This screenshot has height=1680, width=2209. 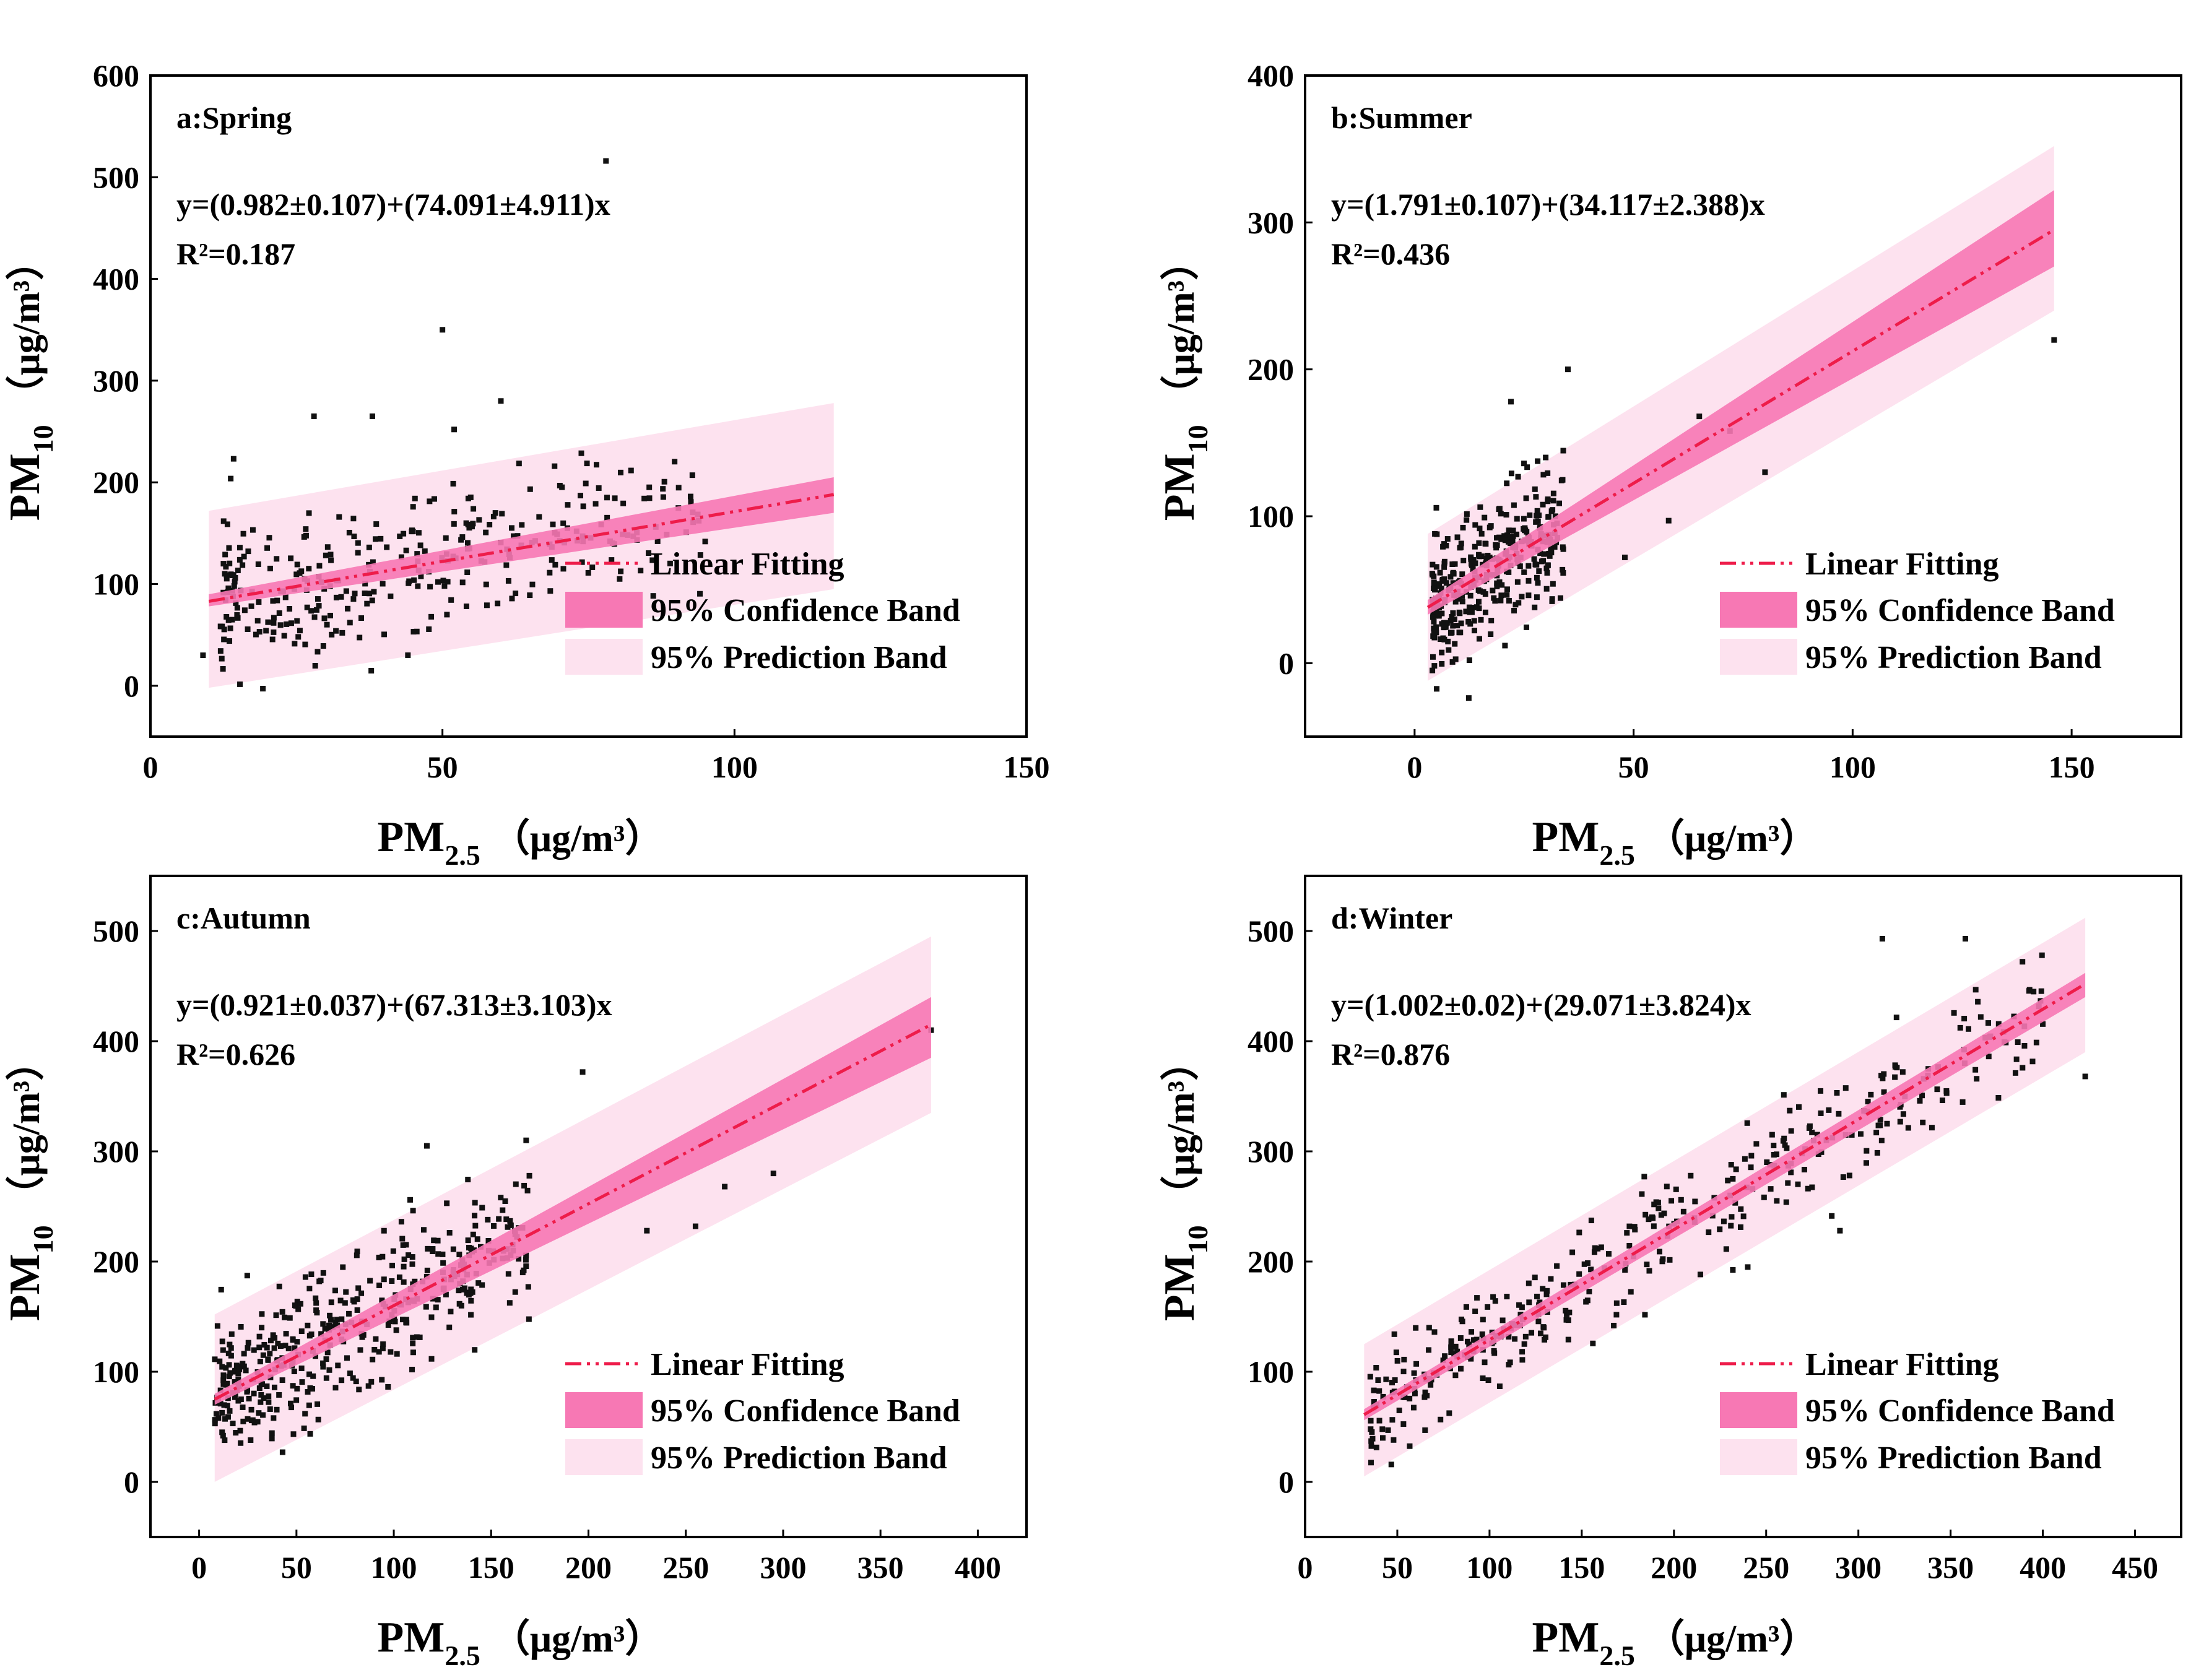 I want to click on y-tick-label: 200, so click(x=1271, y=370).